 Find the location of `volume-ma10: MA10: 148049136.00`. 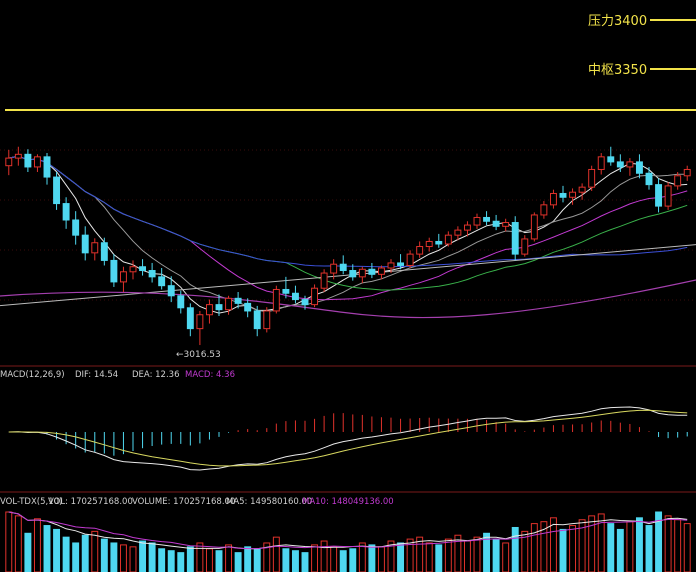

volume-ma10: MA10: 148049136.00 is located at coordinates (348, 502).